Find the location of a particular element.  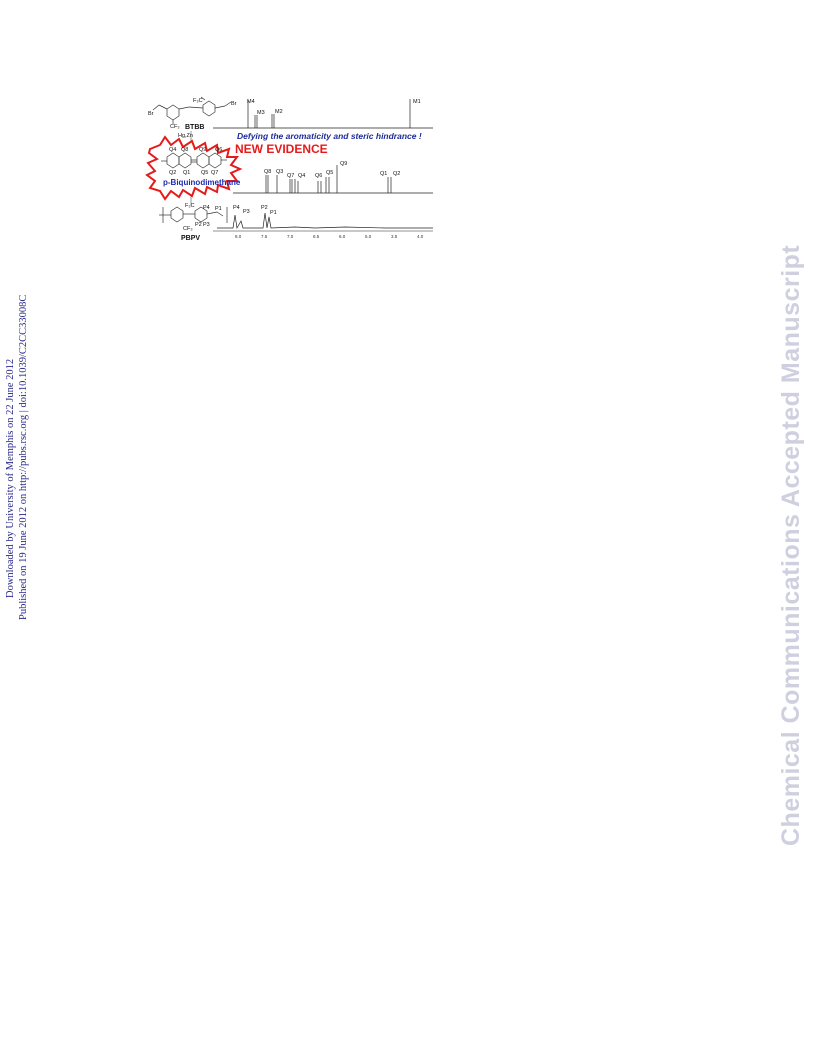

peak-label-p1: P1 is located at coordinates (273, 213).